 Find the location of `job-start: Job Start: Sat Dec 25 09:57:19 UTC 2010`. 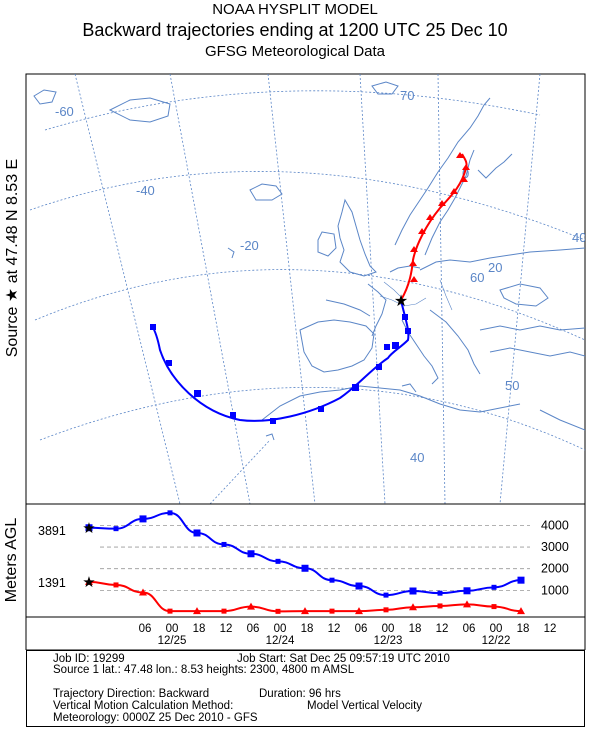

job-start: Job Start: Sat Dec 25 09:57:19 UTC 2010 is located at coordinates (343, 659).